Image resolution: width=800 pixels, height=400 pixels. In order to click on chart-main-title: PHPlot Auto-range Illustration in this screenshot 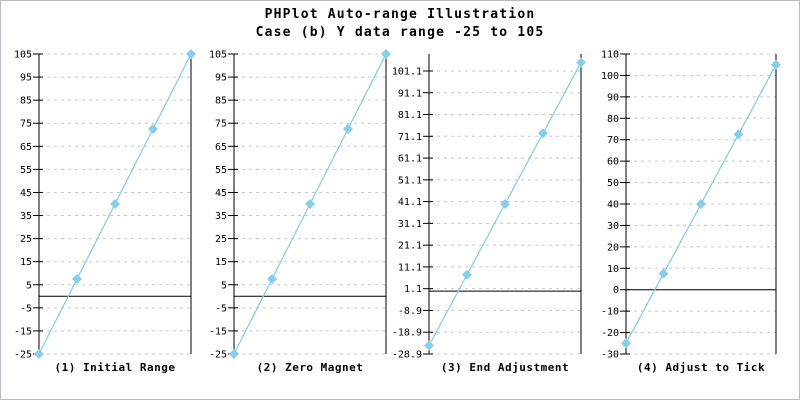, I will do `click(400, 14)`.